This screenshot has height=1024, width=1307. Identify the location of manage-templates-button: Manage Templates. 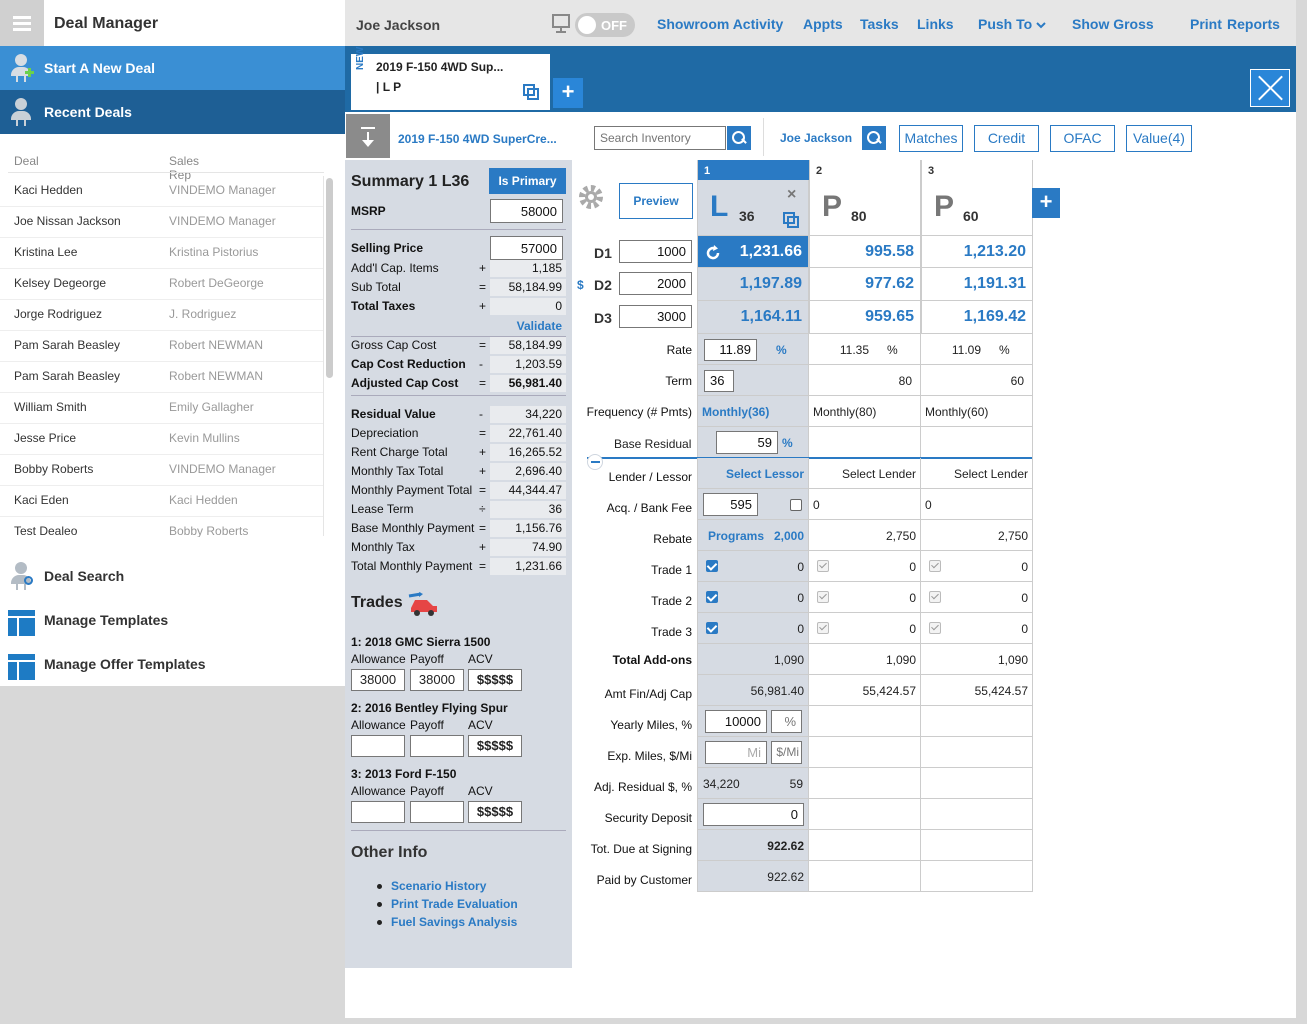
(172, 620).